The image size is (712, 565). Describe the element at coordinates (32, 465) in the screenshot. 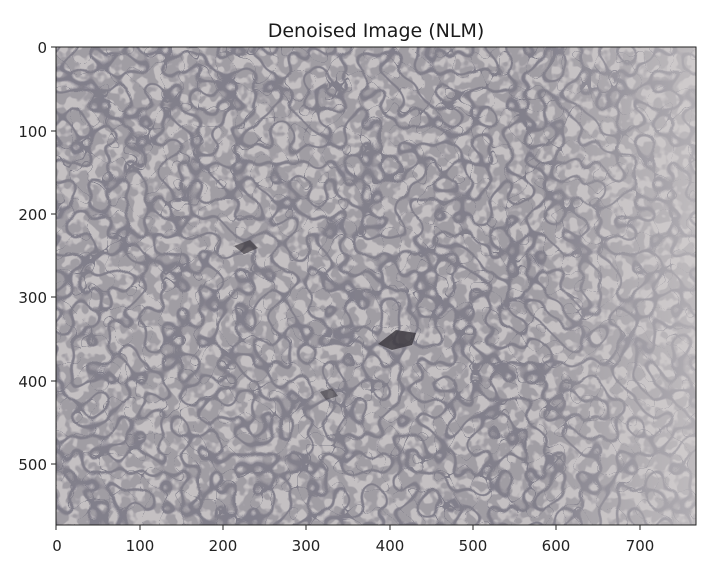

I see `y-tick-label: 500` at that location.